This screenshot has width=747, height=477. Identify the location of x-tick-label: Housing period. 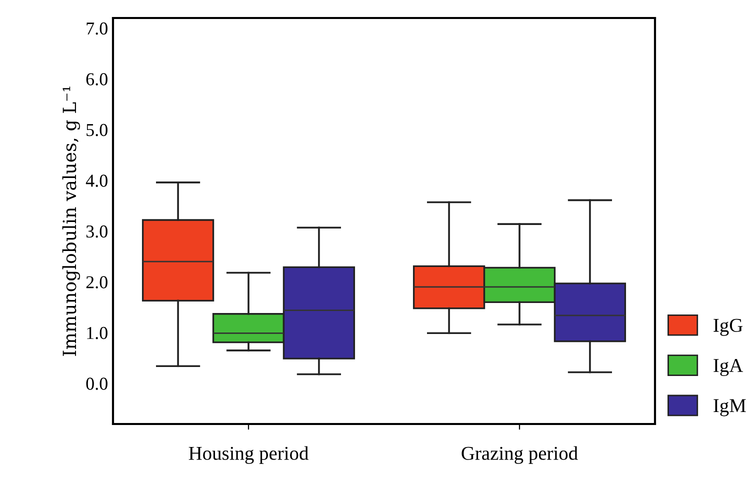
(248, 455).